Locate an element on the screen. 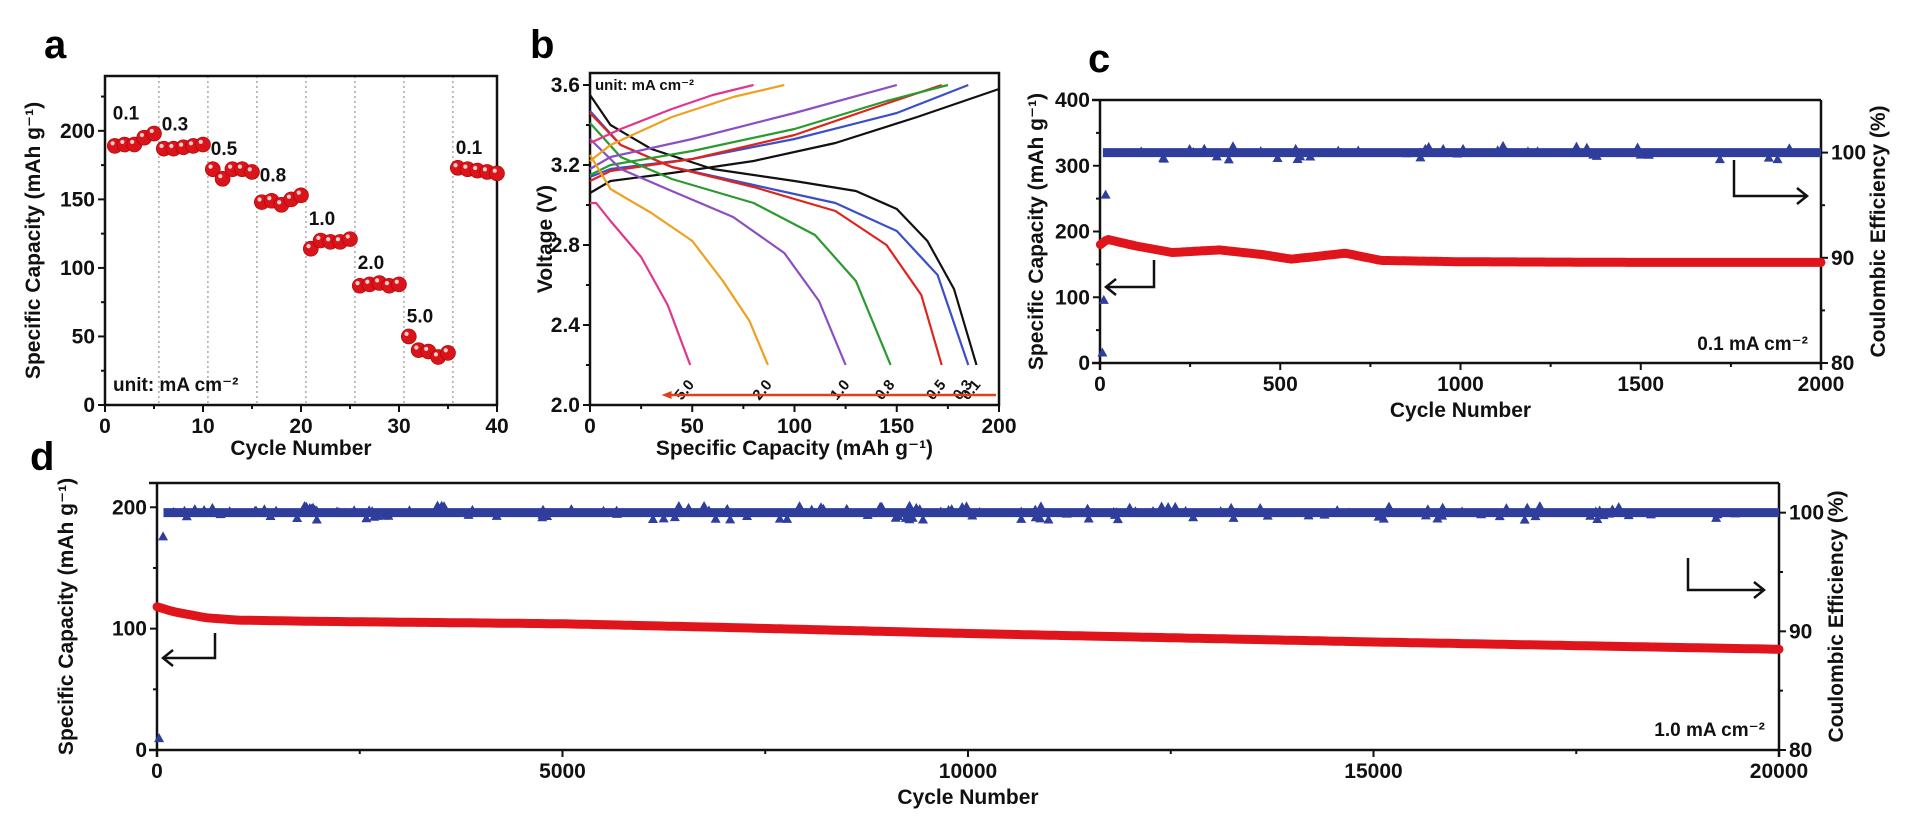 This screenshot has width=1928, height=835. left-axis-arrow is located at coordinates (1131, 274).